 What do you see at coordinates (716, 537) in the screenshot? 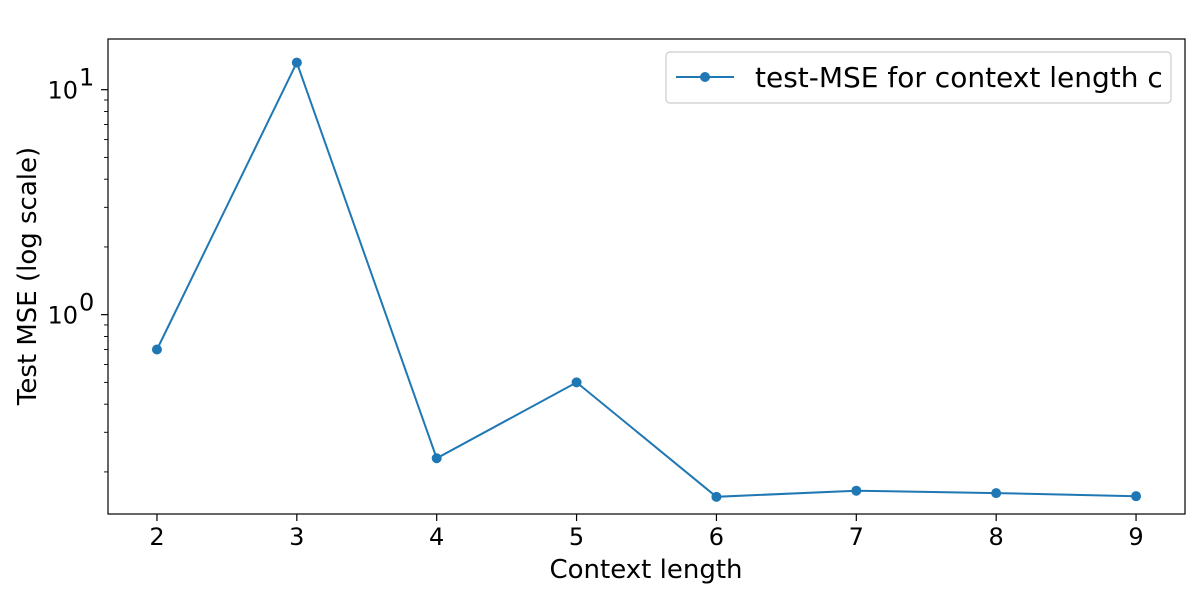
I see `x-tick-label: 6` at bounding box center [716, 537].